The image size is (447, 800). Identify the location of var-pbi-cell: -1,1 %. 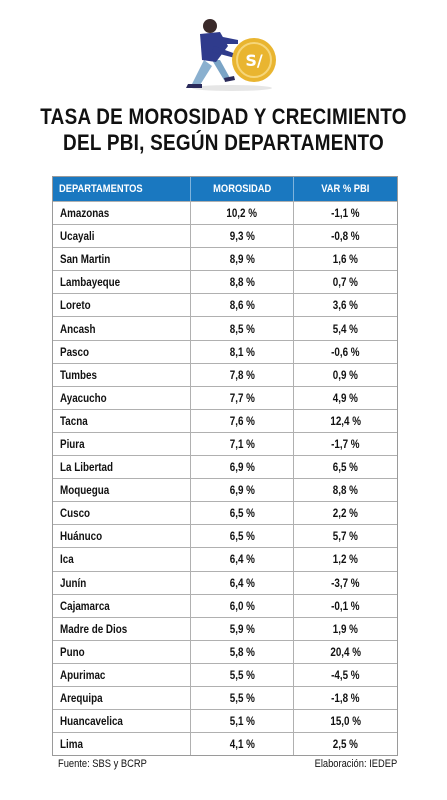
(345, 213).